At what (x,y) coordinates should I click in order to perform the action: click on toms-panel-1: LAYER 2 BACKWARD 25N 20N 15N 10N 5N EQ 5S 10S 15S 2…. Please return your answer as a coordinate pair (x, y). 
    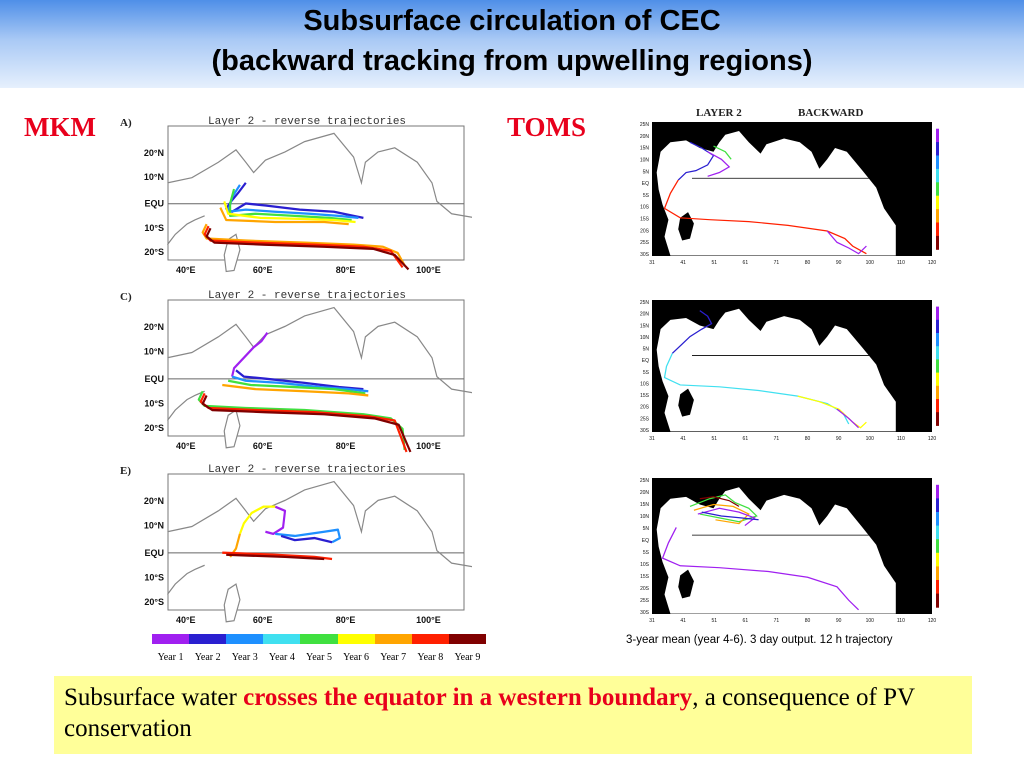
    Looking at the image, I should click on (789, 186).